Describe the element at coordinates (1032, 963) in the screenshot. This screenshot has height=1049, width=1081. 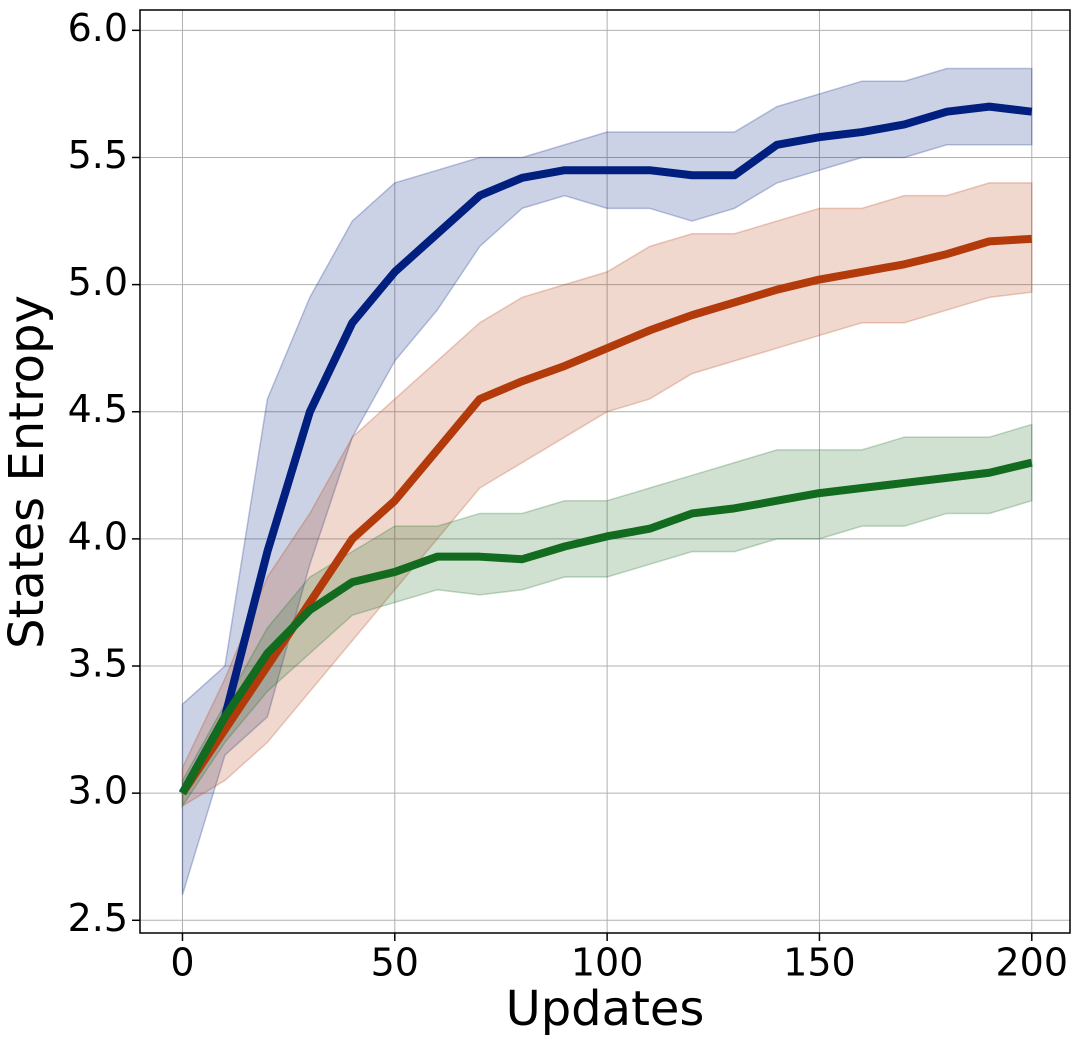
I see `x-tick-label: 200` at that location.